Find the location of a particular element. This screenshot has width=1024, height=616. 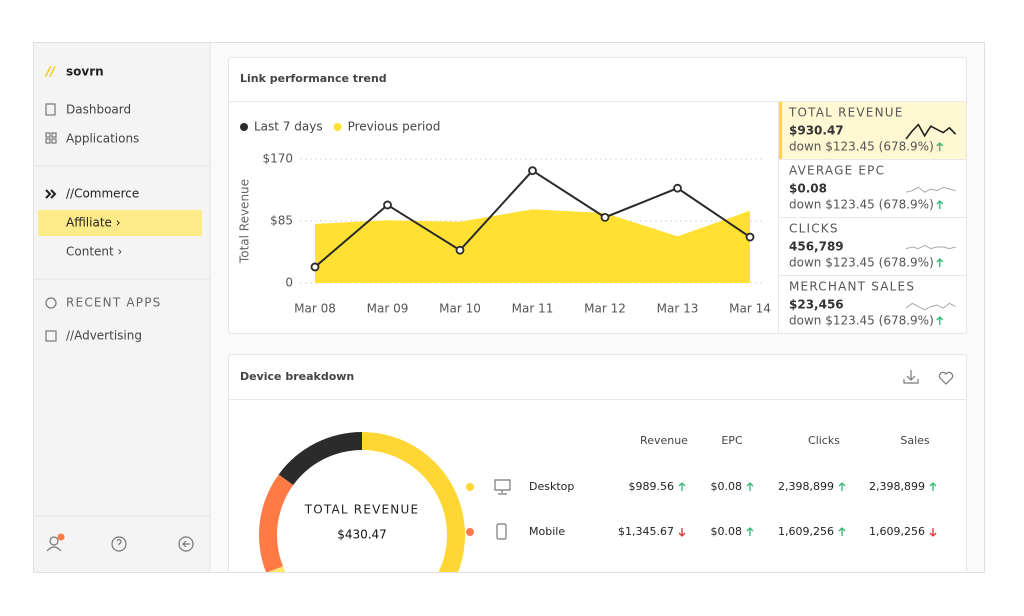

dashboard-icon is located at coordinates (50, 109).